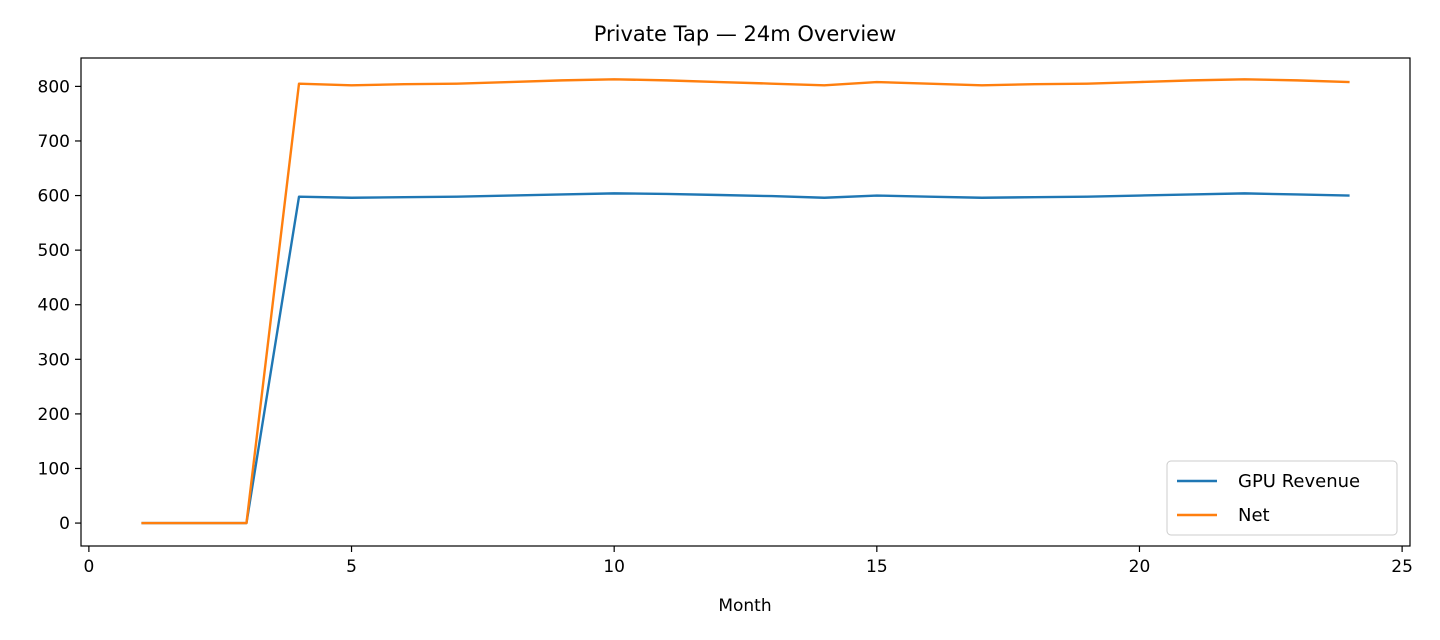 The image size is (1440, 640). I want to click on y-tick-label: 100, so click(54, 469).